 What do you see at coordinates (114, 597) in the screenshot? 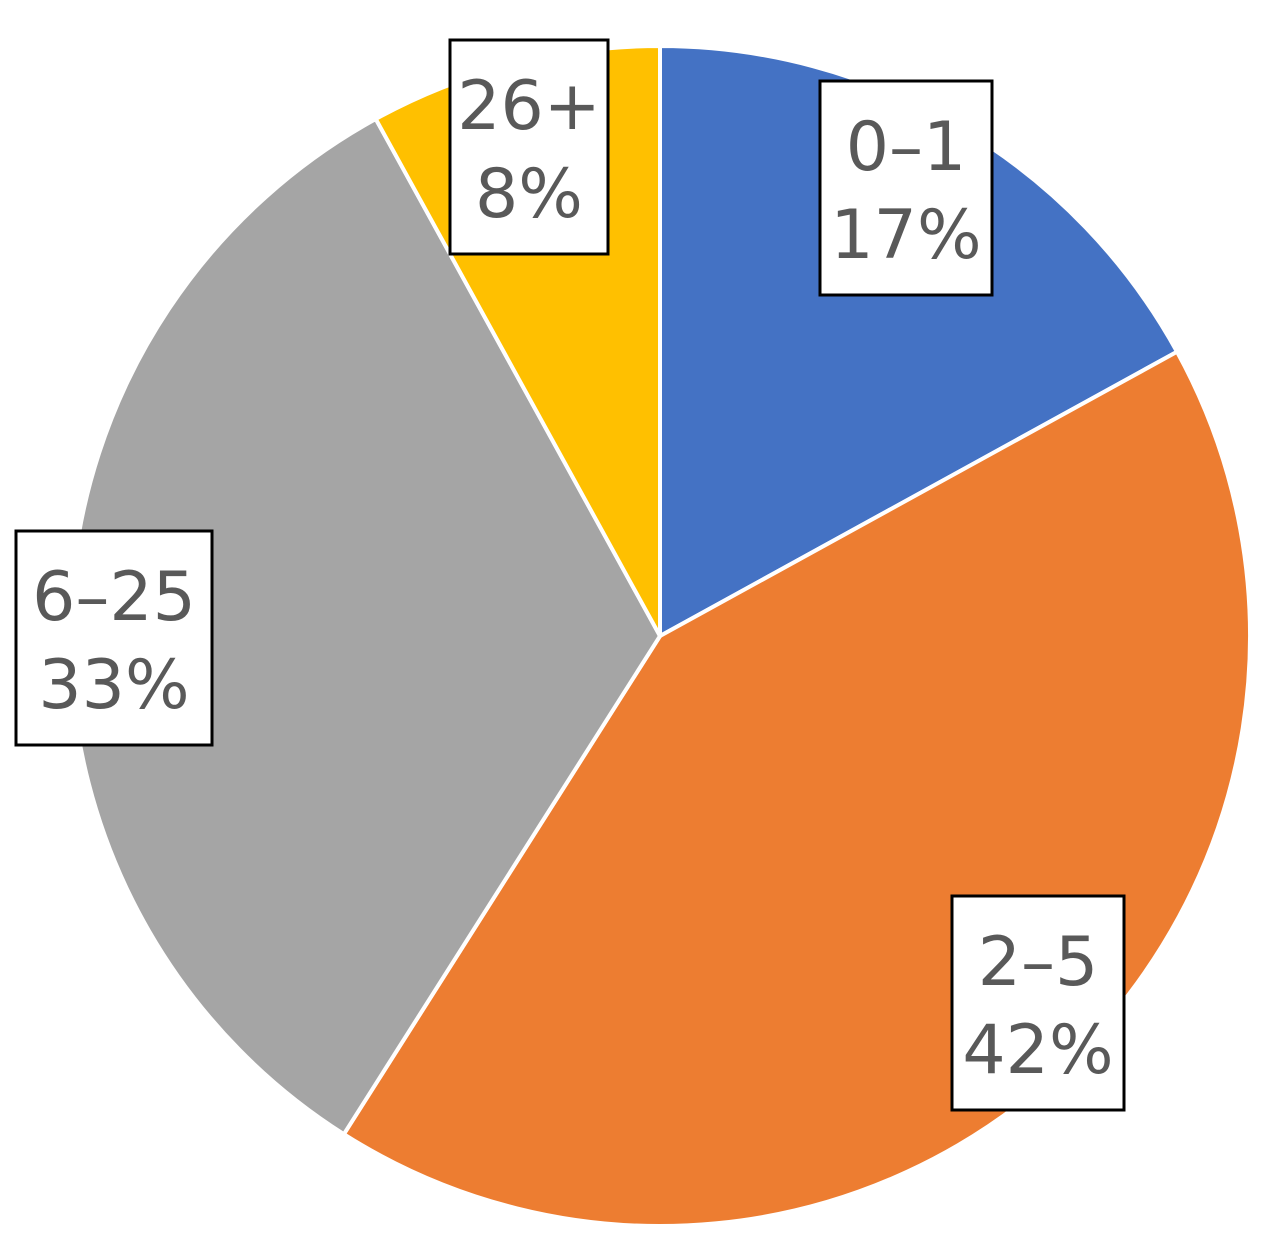
I see `data-label-category: 6–25` at bounding box center [114, 597].